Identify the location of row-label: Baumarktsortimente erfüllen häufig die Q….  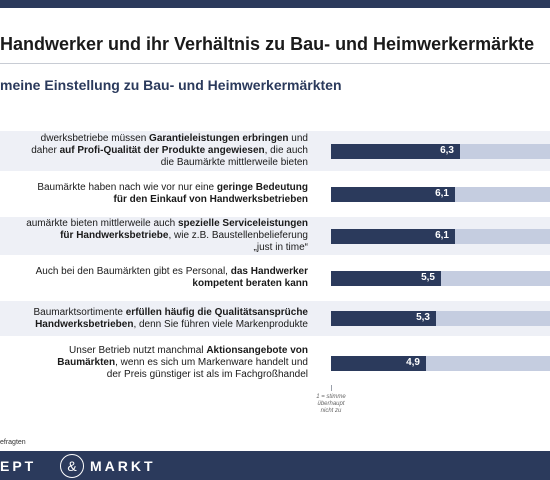
(154, 319).